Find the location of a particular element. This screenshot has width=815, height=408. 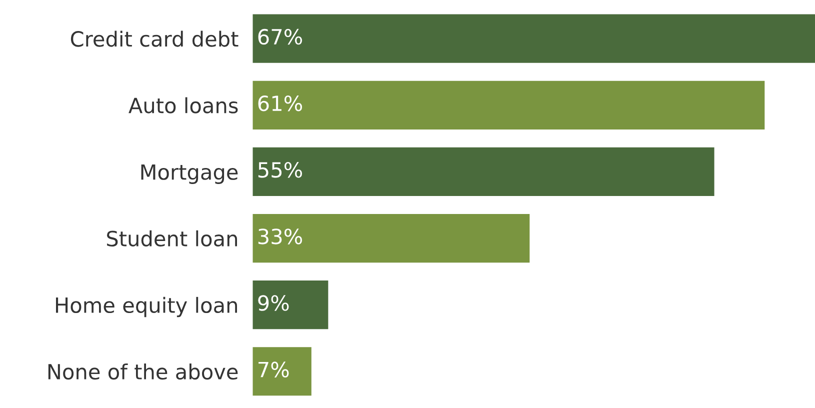

y-tick-label: None of the above is located at coordinates (143, 371).